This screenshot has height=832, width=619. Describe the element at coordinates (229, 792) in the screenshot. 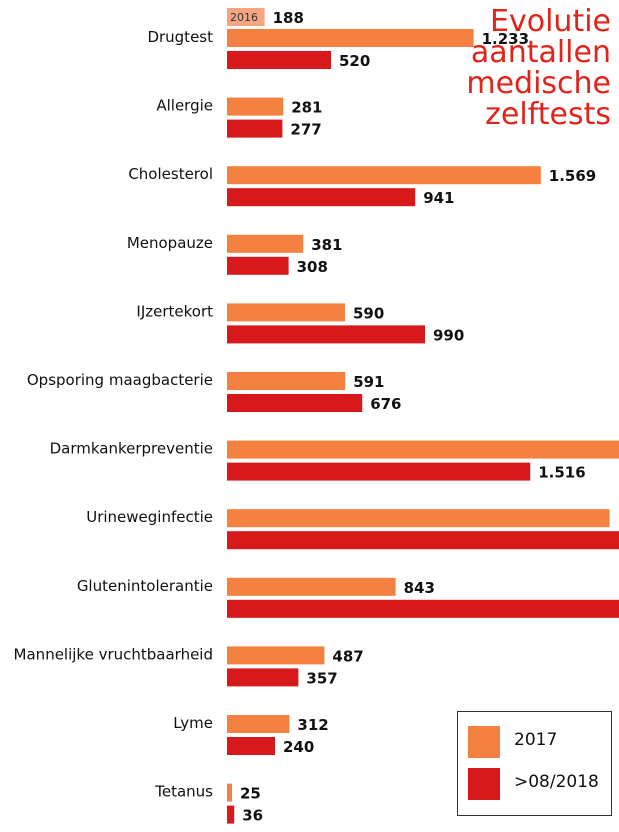

I see `bar-2017-tetanus` at that location.